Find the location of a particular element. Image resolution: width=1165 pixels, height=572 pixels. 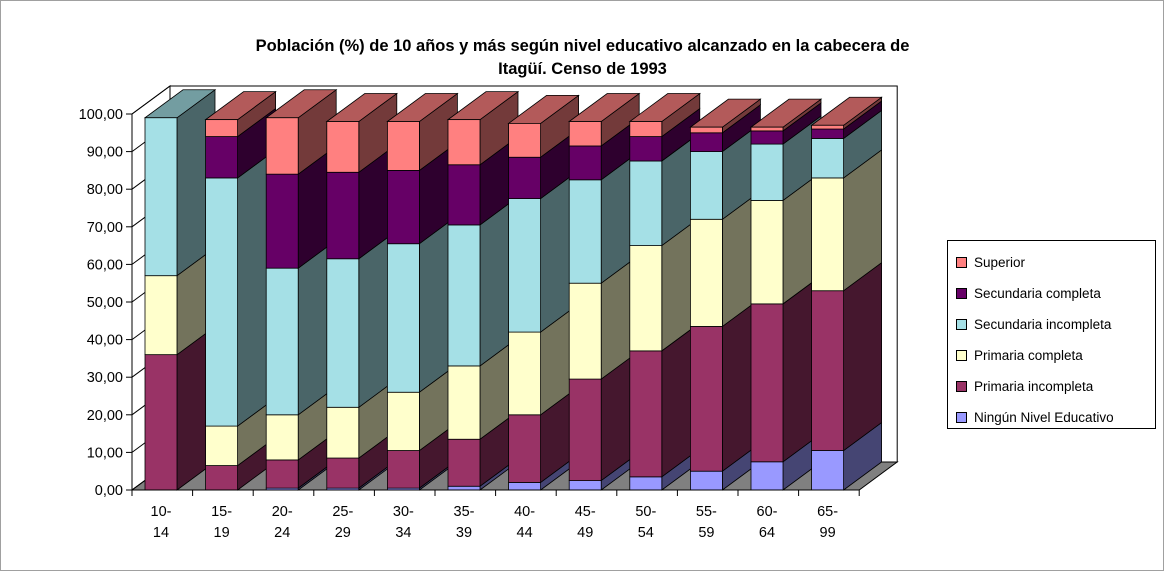

legend-label: Secundaria incompleta is located at coordinates (1043, 324).